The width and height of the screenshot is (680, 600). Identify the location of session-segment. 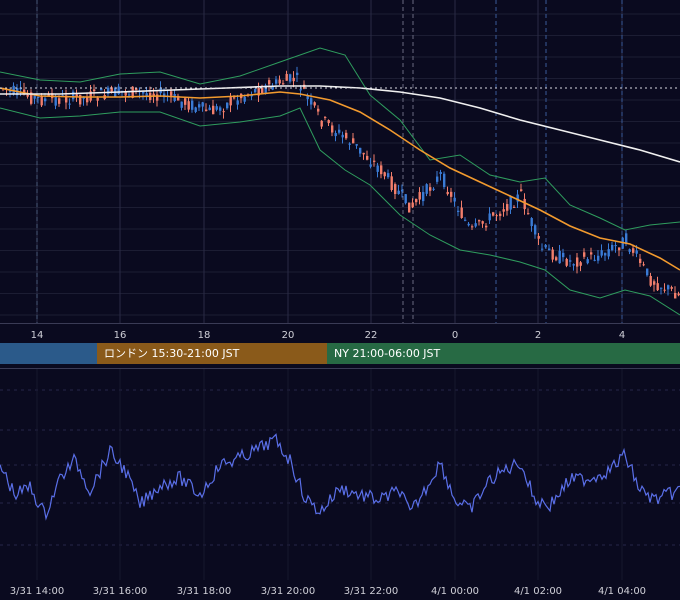
(212, 353).